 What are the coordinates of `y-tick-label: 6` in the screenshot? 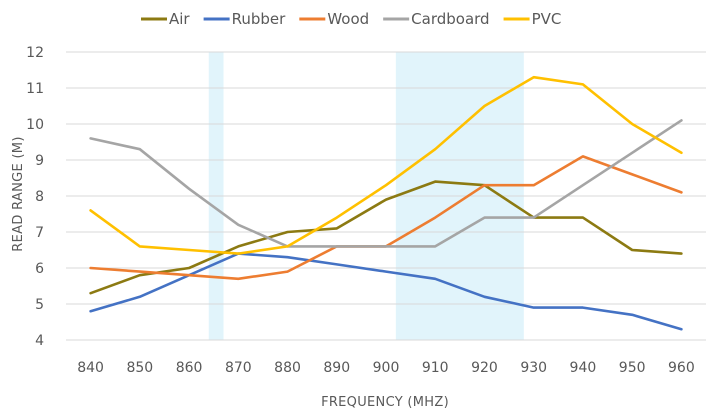 It's located at (39, 269).